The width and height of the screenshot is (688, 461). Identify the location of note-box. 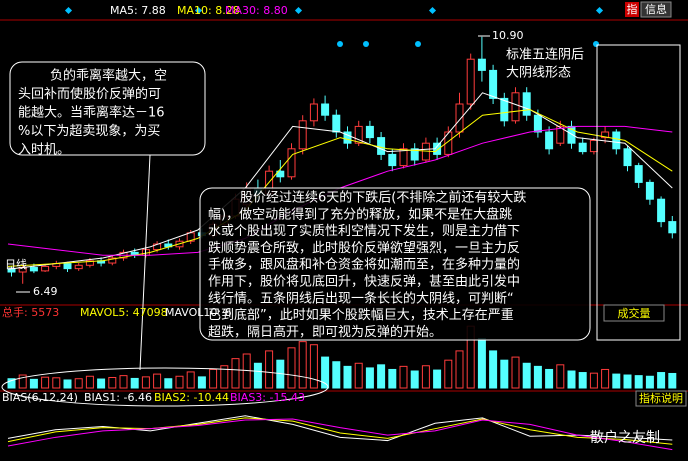
(107, 108).